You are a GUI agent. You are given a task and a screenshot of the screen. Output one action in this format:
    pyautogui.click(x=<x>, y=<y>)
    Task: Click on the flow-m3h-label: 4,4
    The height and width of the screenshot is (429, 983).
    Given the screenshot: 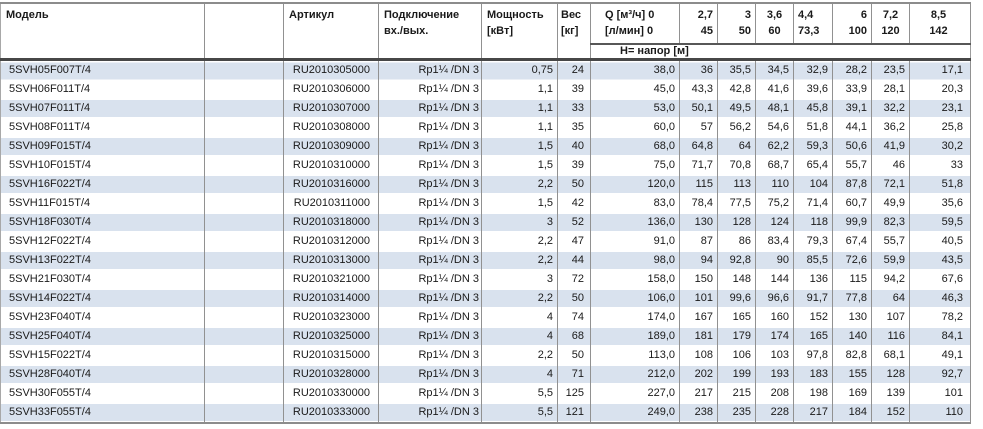 What is the action you would take?
    pyautogui.click(x=806, y=15)
    